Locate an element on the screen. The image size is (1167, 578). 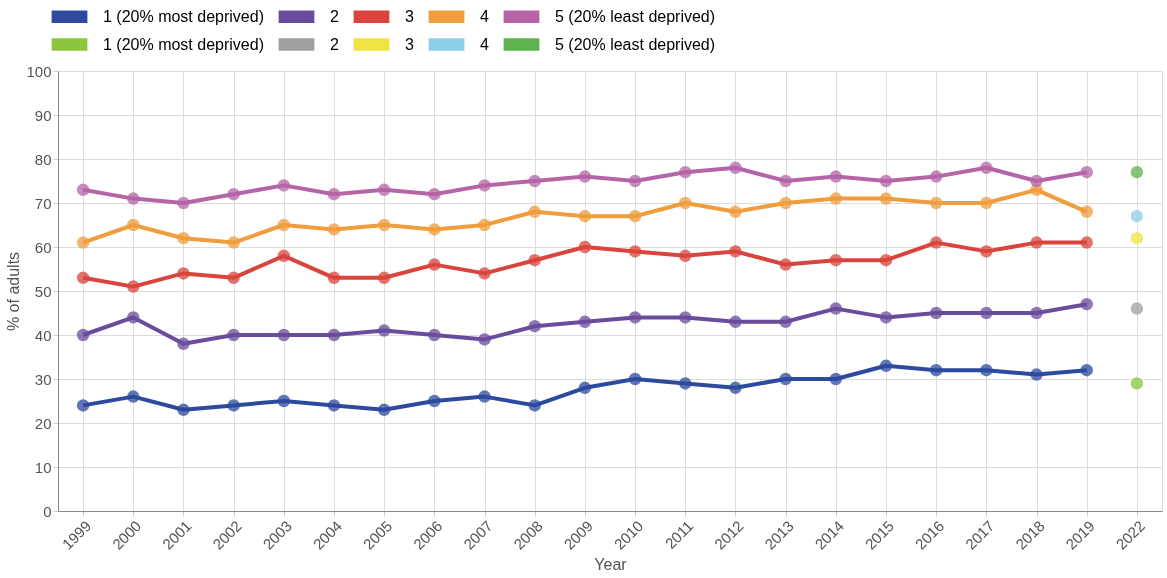
y-tick-label: 50 is located at coordinates (43, 291).